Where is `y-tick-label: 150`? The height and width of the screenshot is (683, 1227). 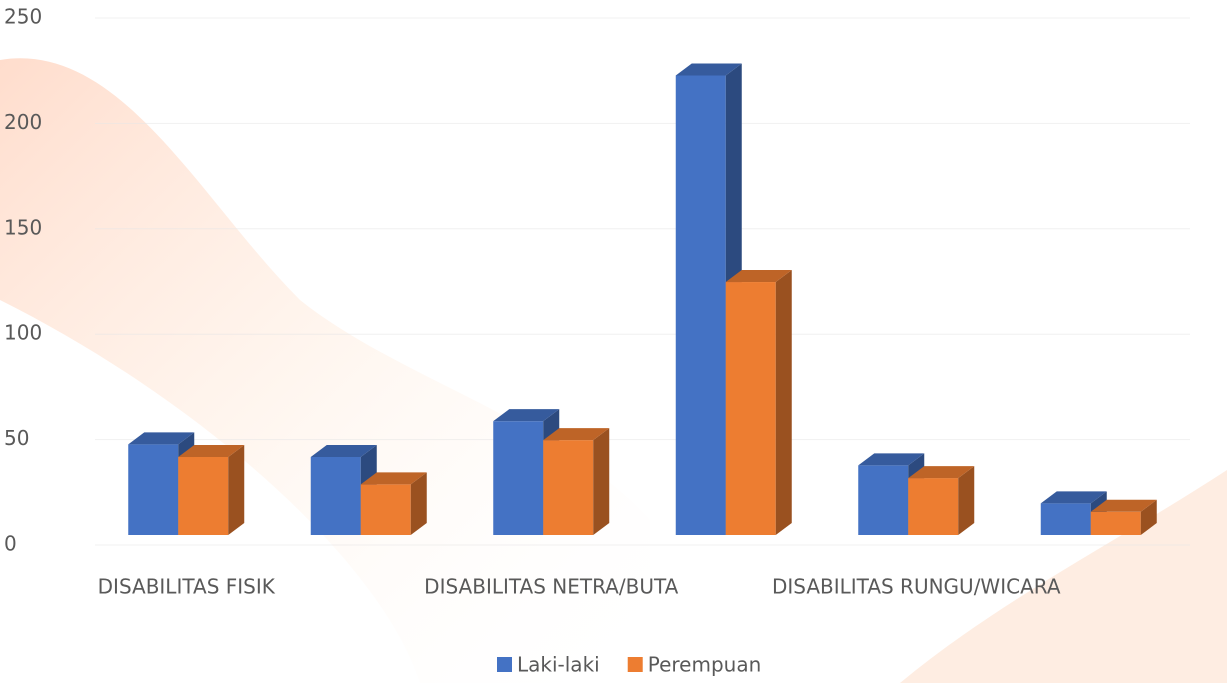 y-tick-label: 150 is located at coordinates (23, 227).